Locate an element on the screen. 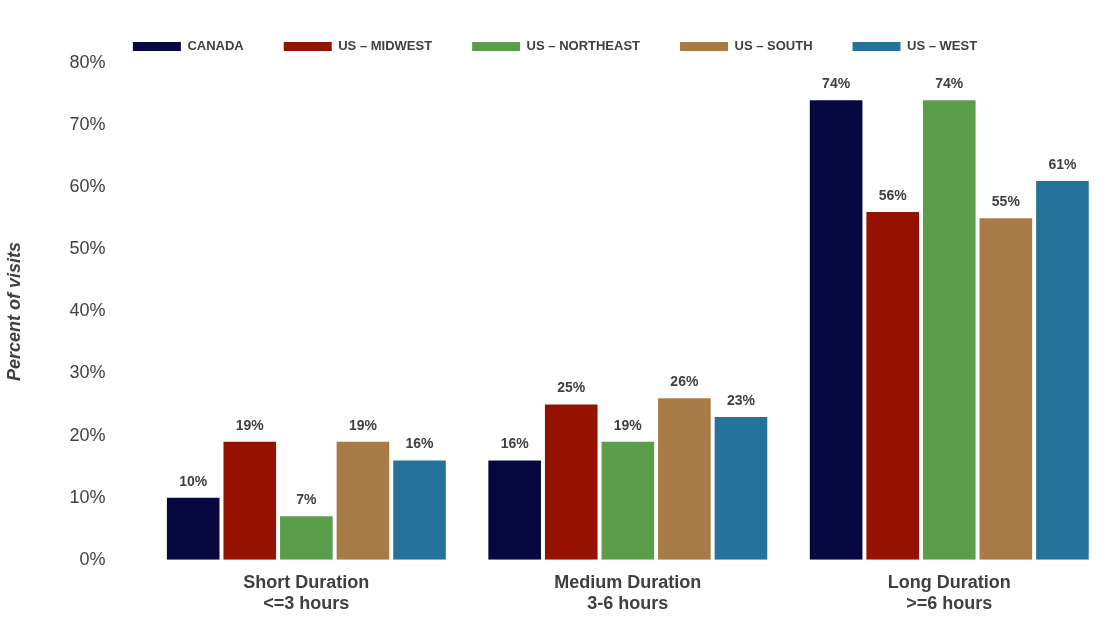 The width and height of the screenshot is (1114, 627). x-tick-label: Long Duration >=6 hours is located at coordinates (949, 592).